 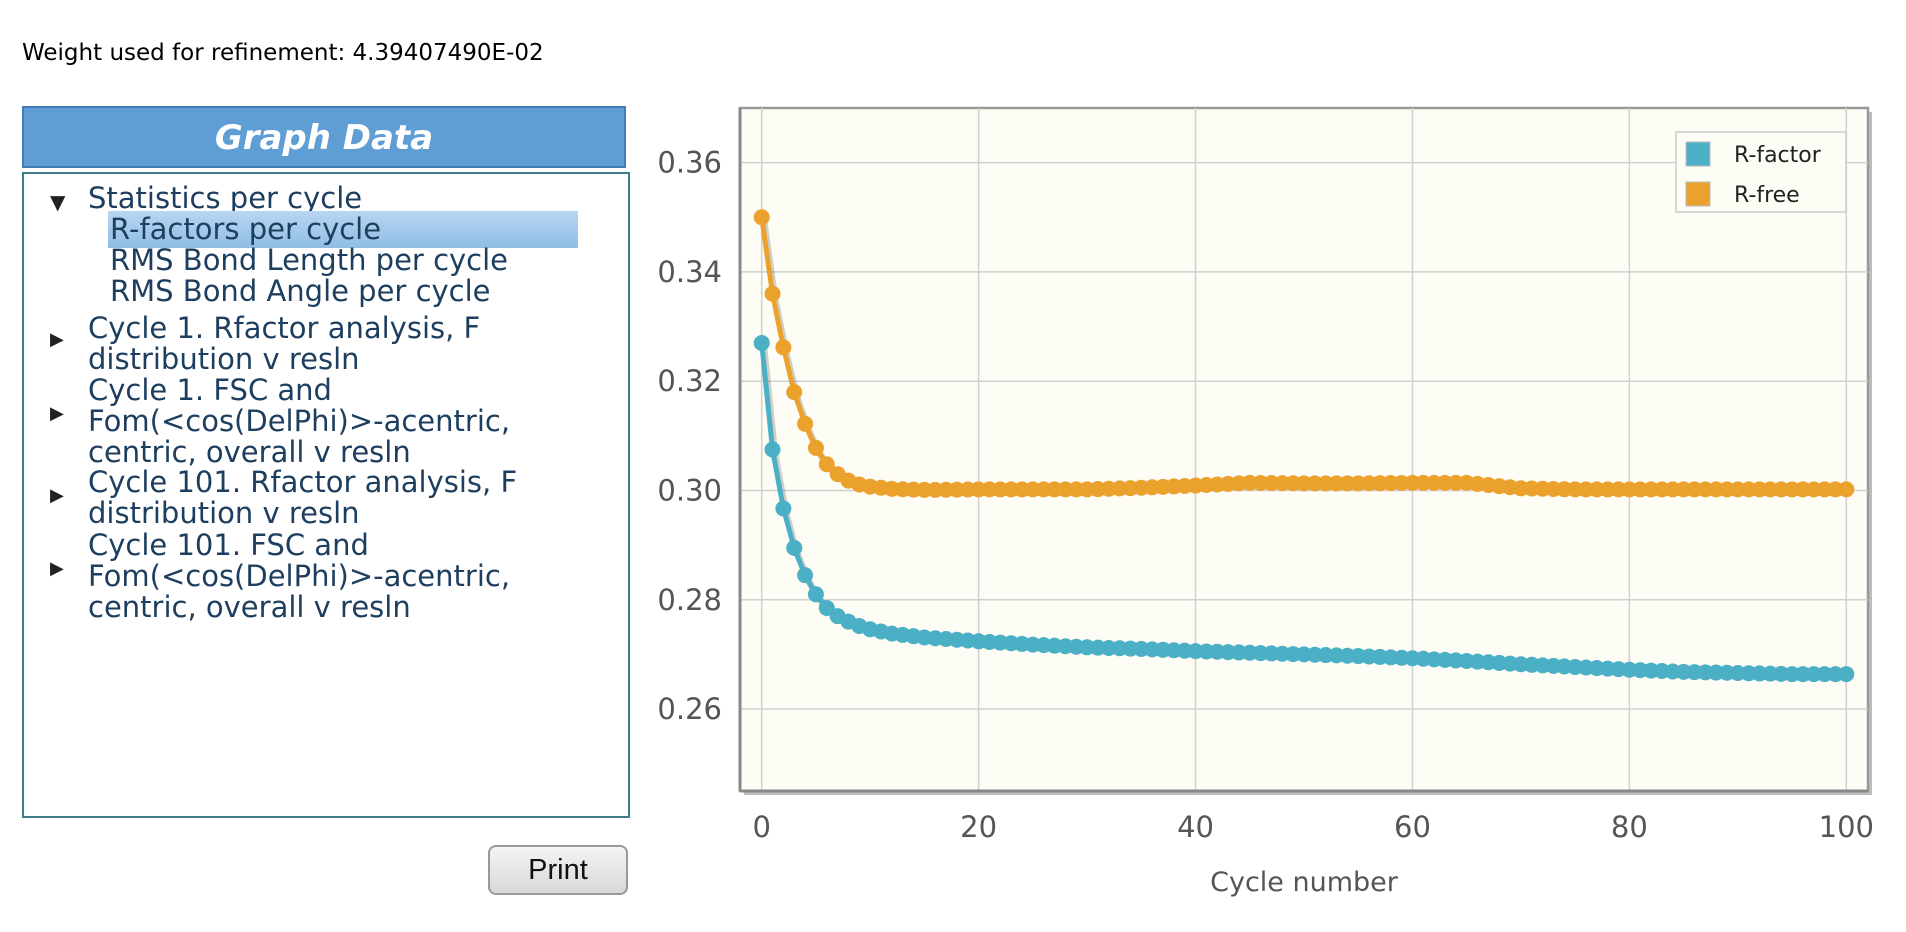 What do you see at coordinates (1778, 155) in the screenshot?
I see `legend-label: R-factor` at bounding box center [1778, 155].